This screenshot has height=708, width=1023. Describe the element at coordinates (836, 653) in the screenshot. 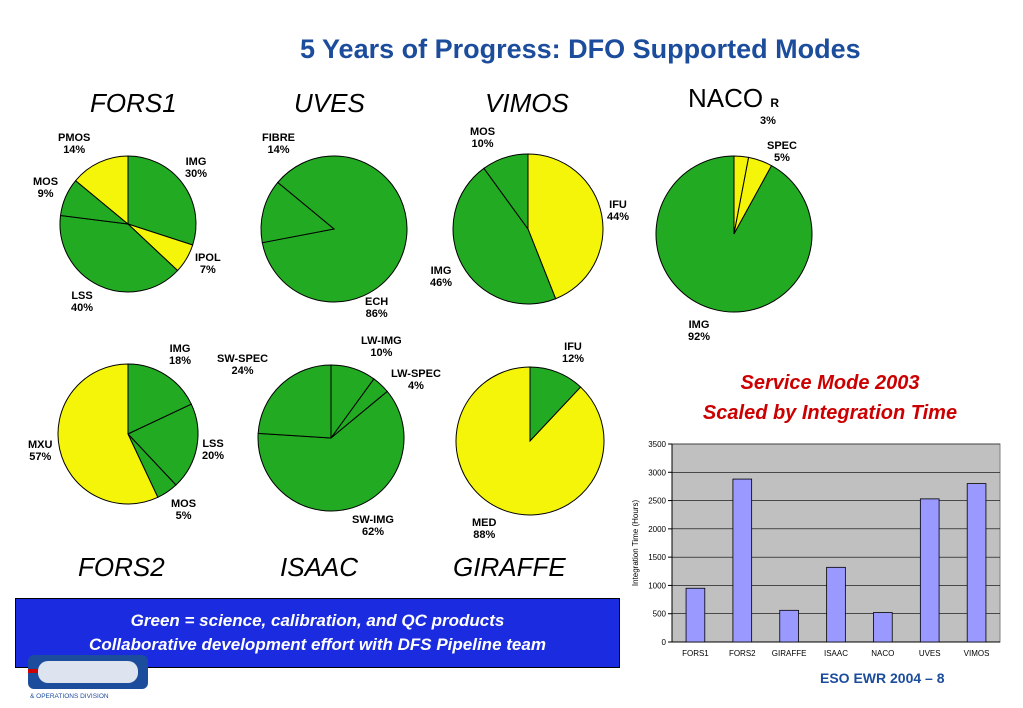

I see `x-tick-label: ISAAC` at that location.